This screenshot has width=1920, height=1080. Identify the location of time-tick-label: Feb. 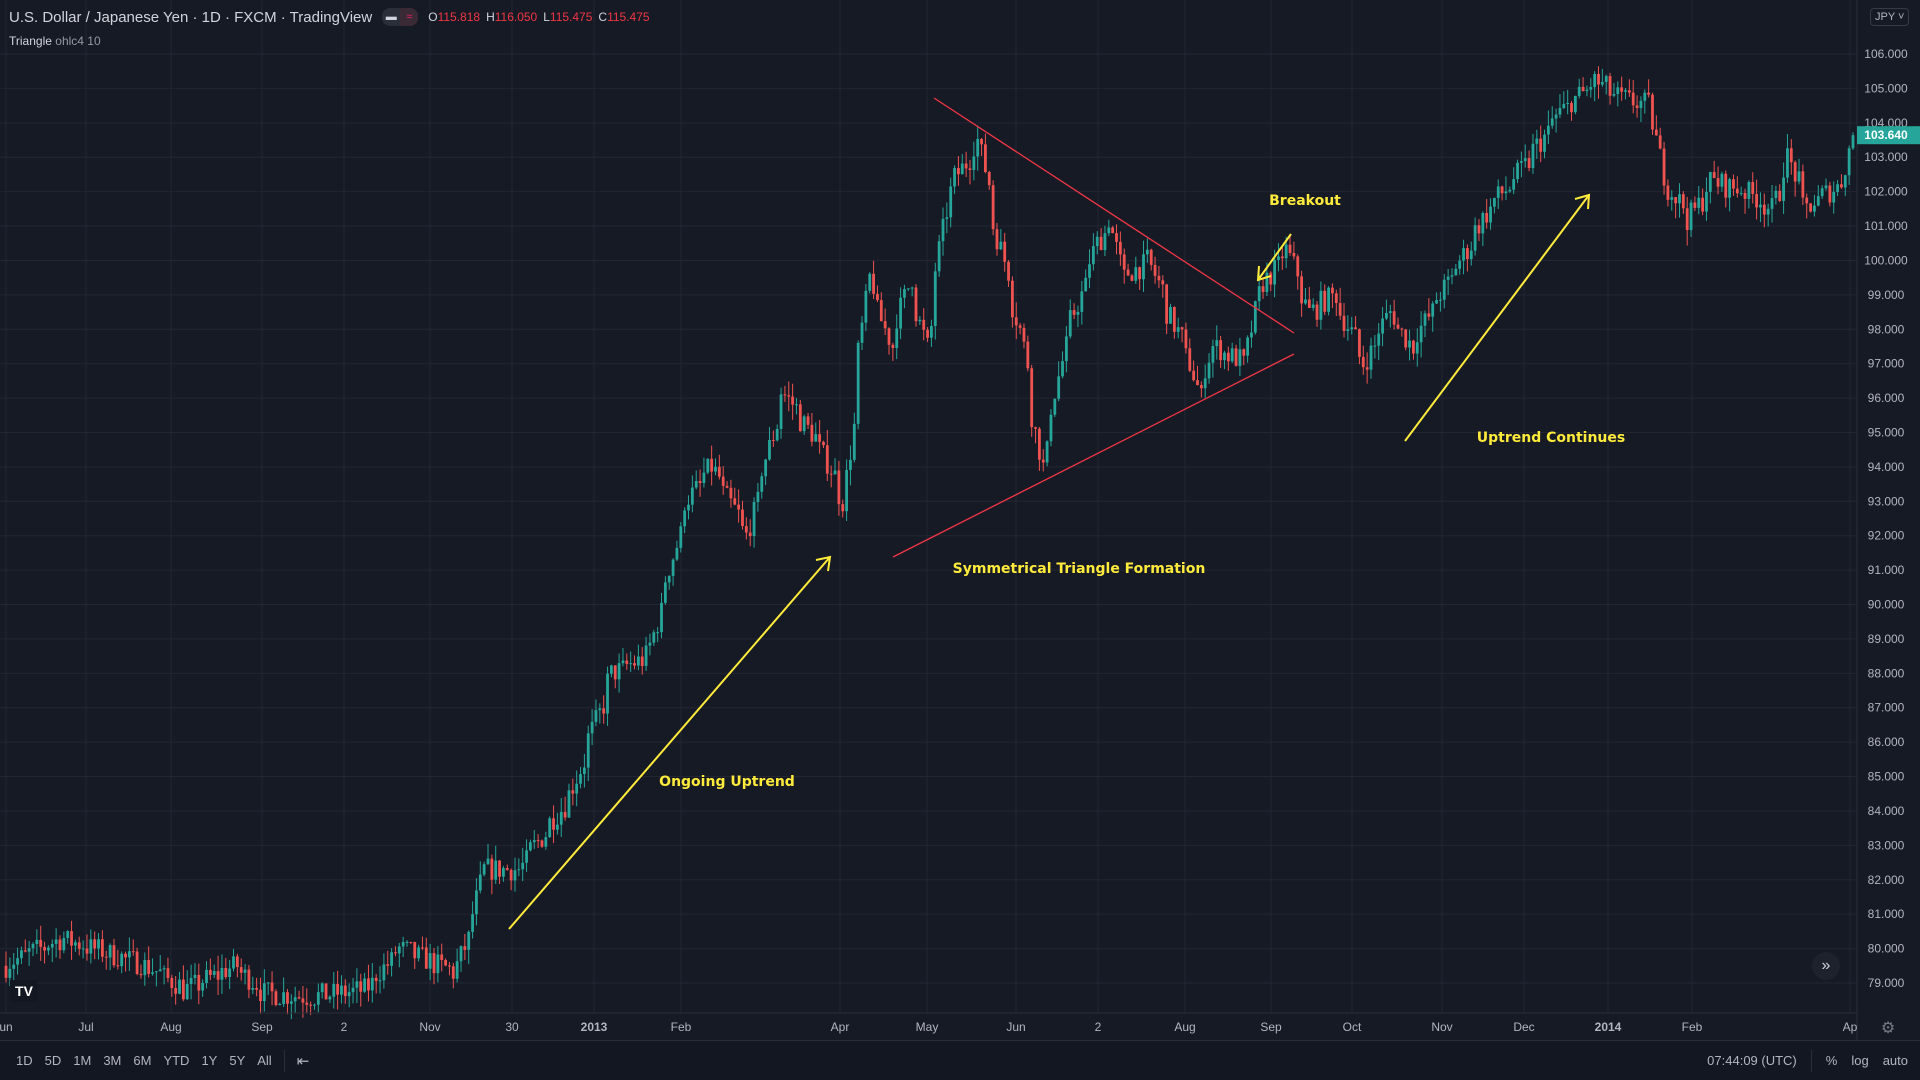
(681, 1027).